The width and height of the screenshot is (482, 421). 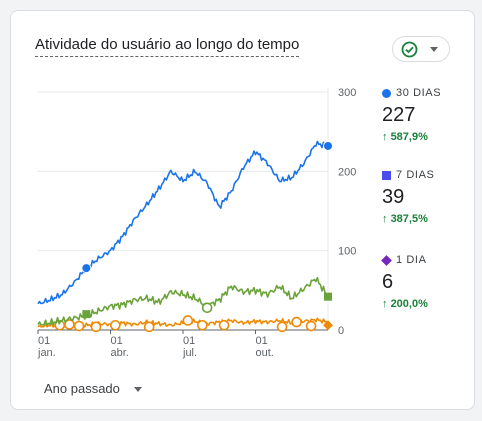 I want to click on legend-item-7-days: 7 DIAS 39 ↑ 387,5%, so click(x=427, y=197).